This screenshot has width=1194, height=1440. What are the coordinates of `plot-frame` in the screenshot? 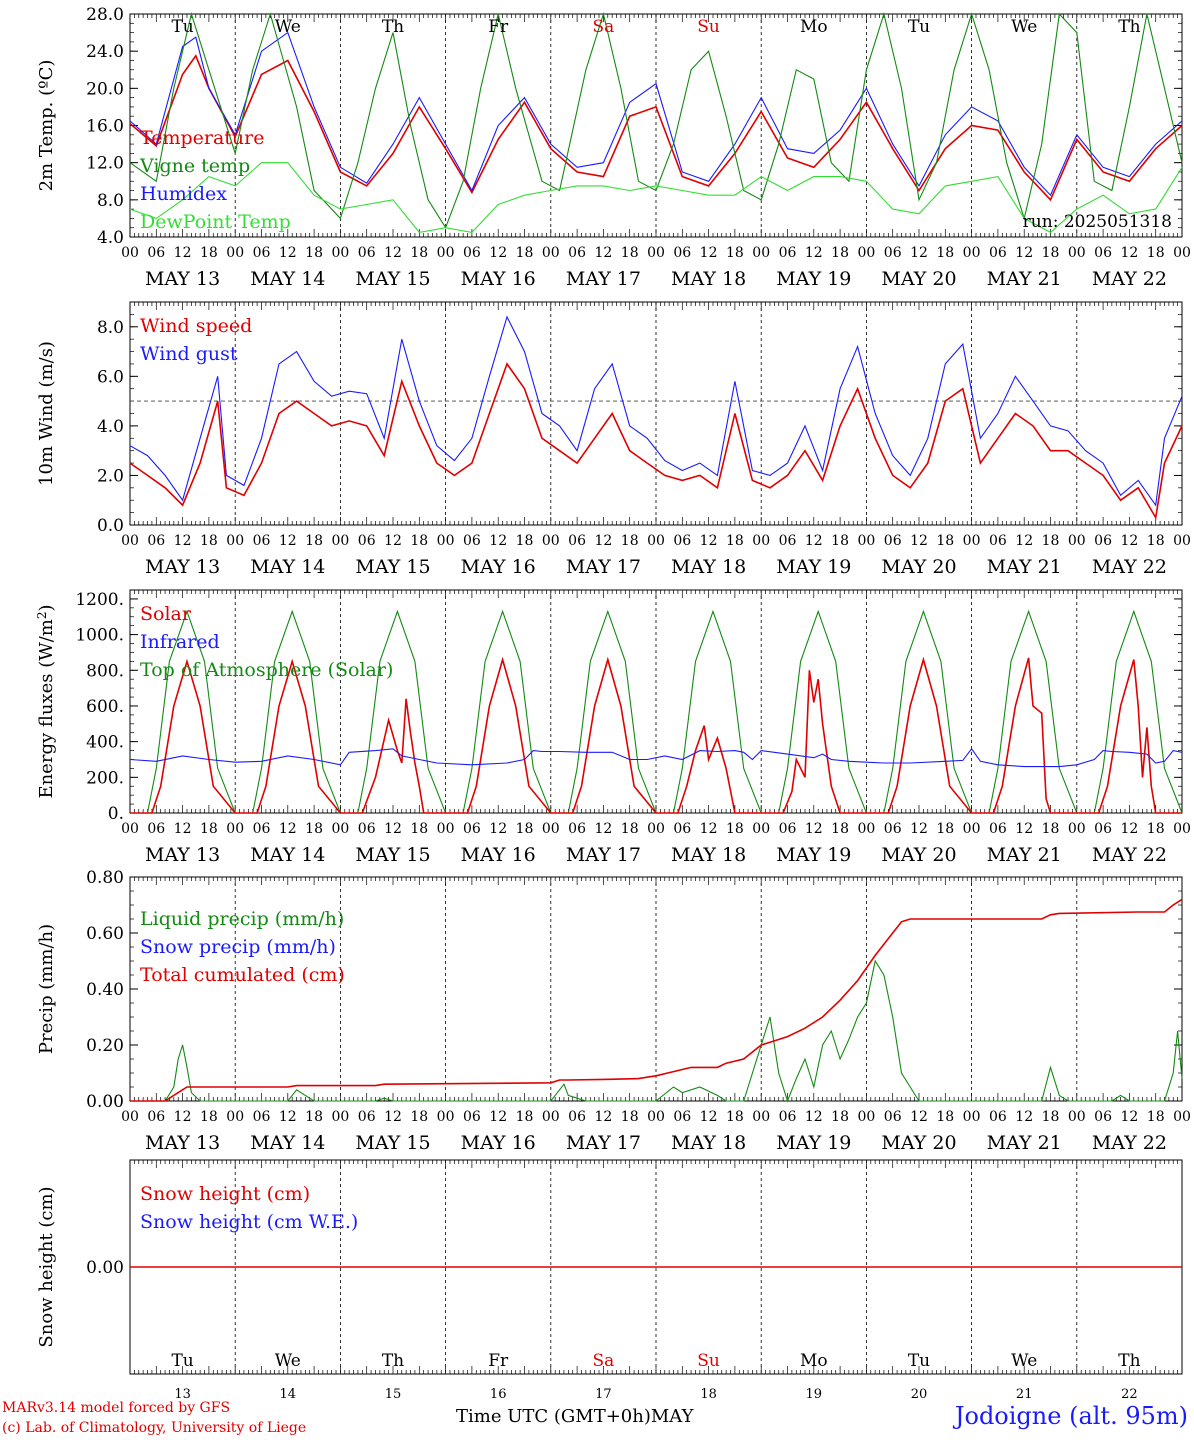 It's located at (656, 413).